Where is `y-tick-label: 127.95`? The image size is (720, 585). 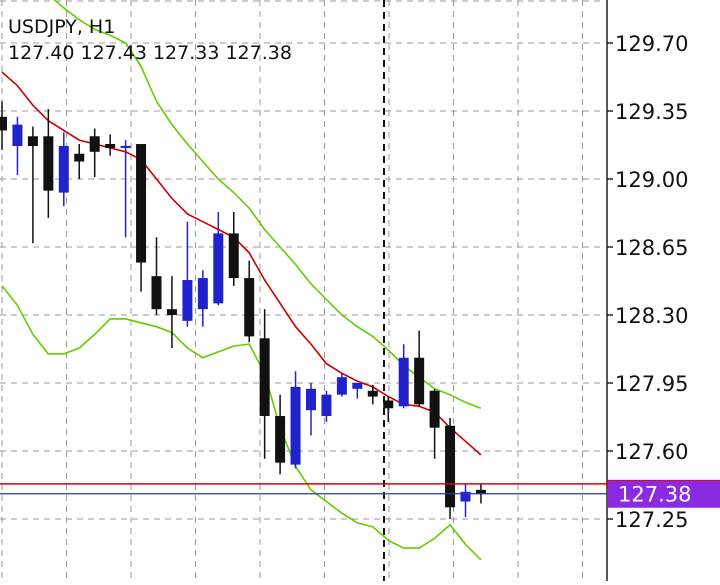 y-tick-label: 127.95 is located at coordinates (651, 384).